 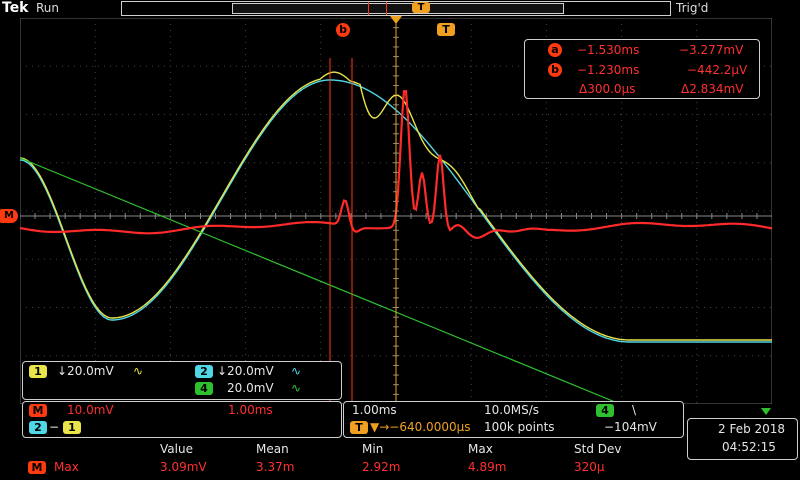 What do you see at coordinates (250, 410) in the screenshot?
I see `math-time-scale: 1.00ms` at bounding box center [250, 410].